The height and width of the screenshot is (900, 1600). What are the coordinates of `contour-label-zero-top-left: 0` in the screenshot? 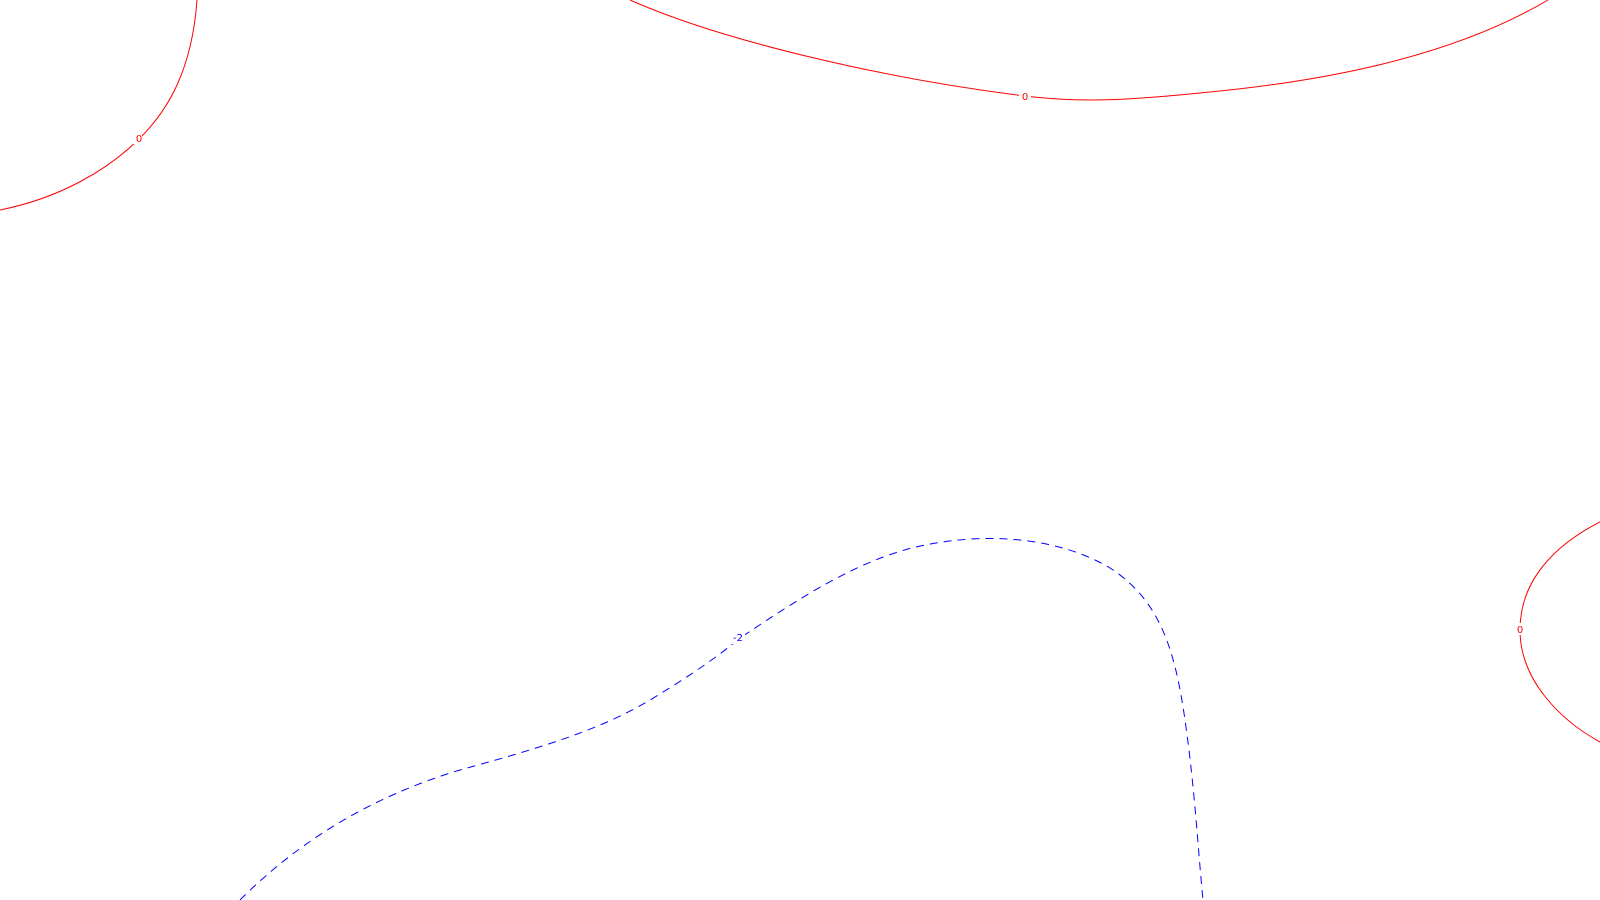 It's located at (139, 139).